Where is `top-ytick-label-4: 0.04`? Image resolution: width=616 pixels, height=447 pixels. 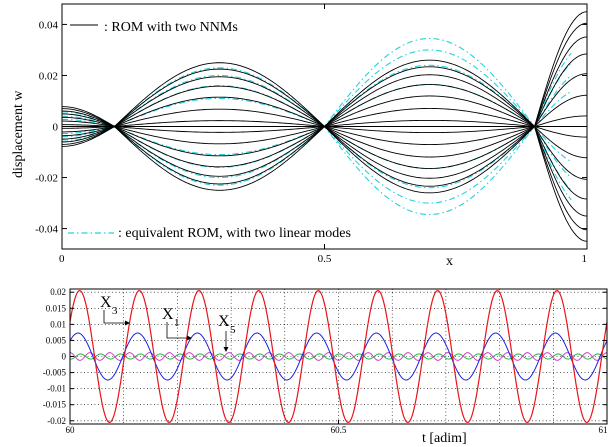 top-ytick-label-4: 0.04 is located at coordinates (49, 25).